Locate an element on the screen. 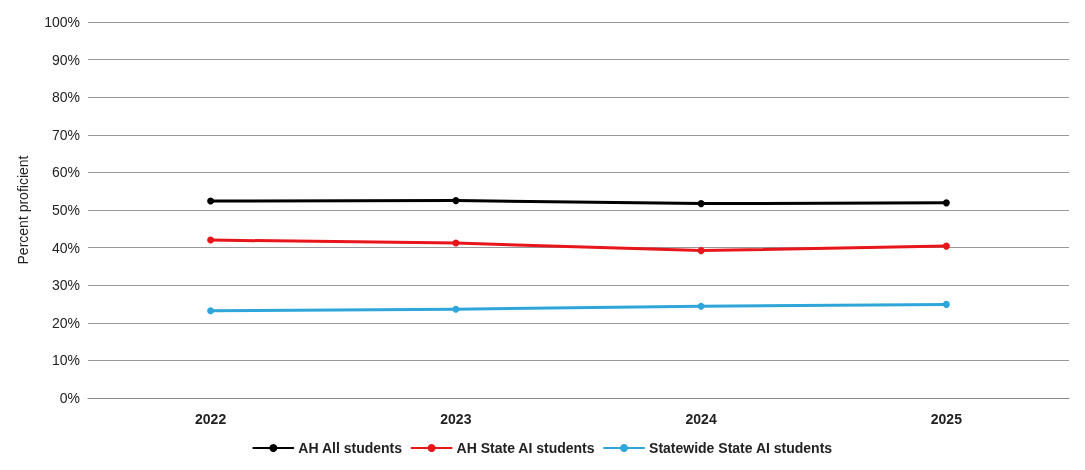  y-tick-label: 0% is located at coordinates (69, 398).